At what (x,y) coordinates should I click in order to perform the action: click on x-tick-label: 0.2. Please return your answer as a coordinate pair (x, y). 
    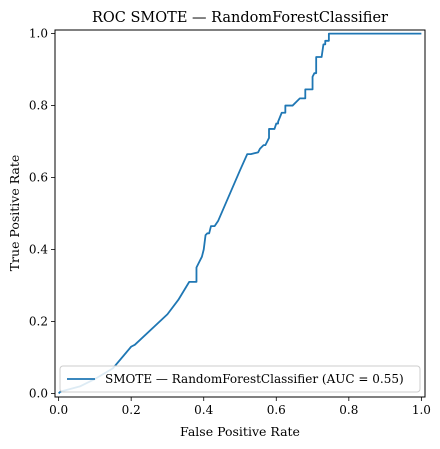
    Looking at the image, I should click on (131, 410).